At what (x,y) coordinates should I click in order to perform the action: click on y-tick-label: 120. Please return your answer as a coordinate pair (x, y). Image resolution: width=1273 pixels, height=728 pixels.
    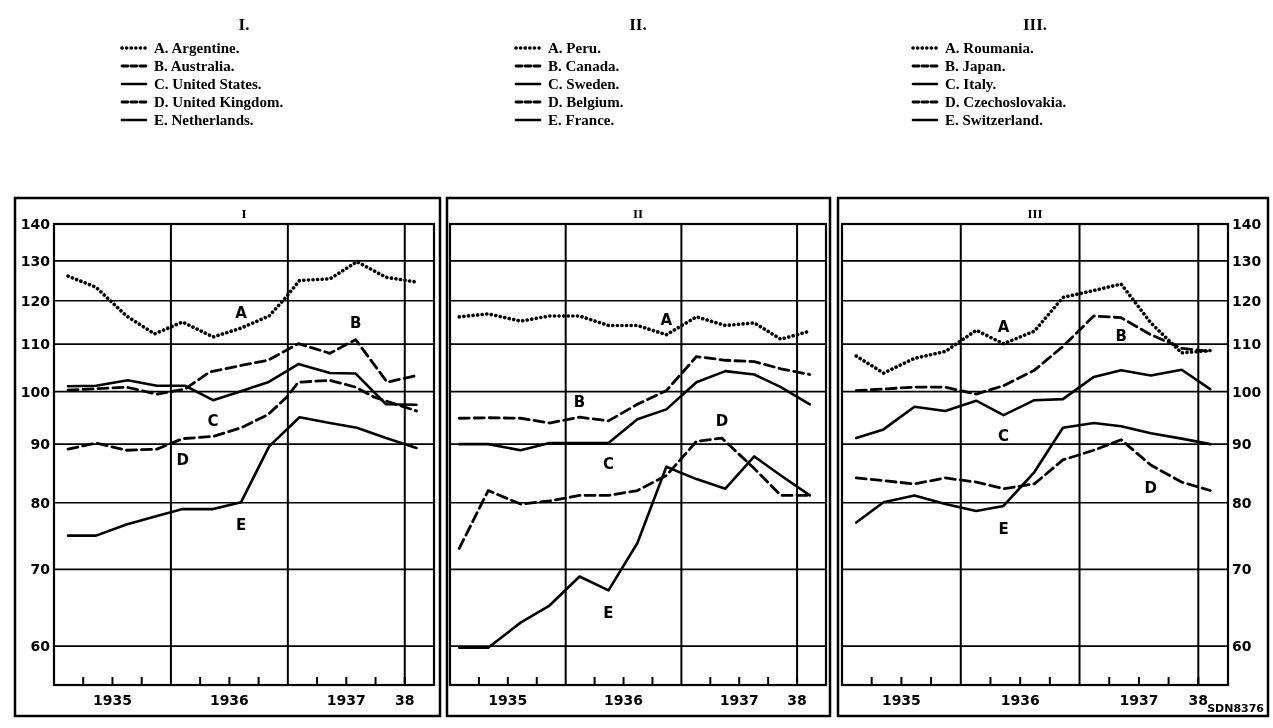
    Looking at the image, I should click on (35, 300).